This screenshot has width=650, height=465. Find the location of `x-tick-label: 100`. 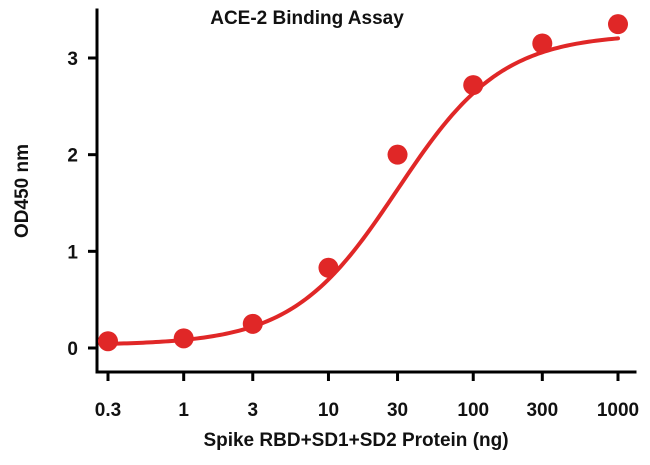

x-tick-label: 100 is located at coordinates (473, 410).